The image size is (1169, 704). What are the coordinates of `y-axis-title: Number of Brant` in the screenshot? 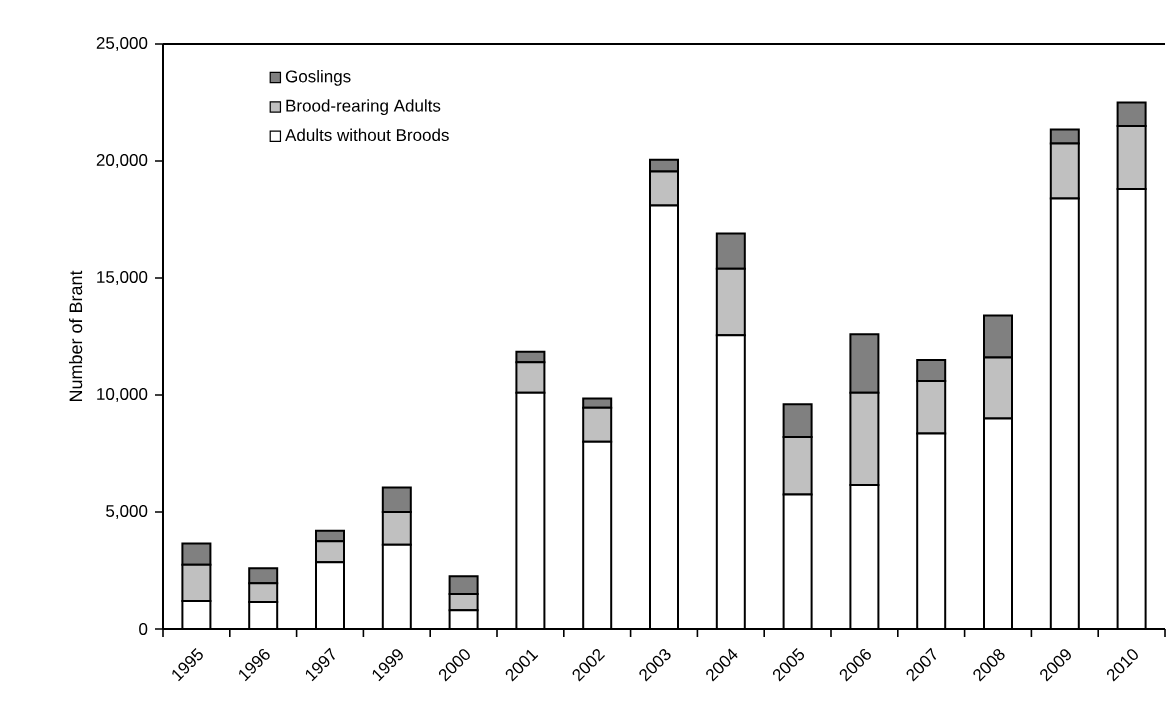 It's located at (75, 336).